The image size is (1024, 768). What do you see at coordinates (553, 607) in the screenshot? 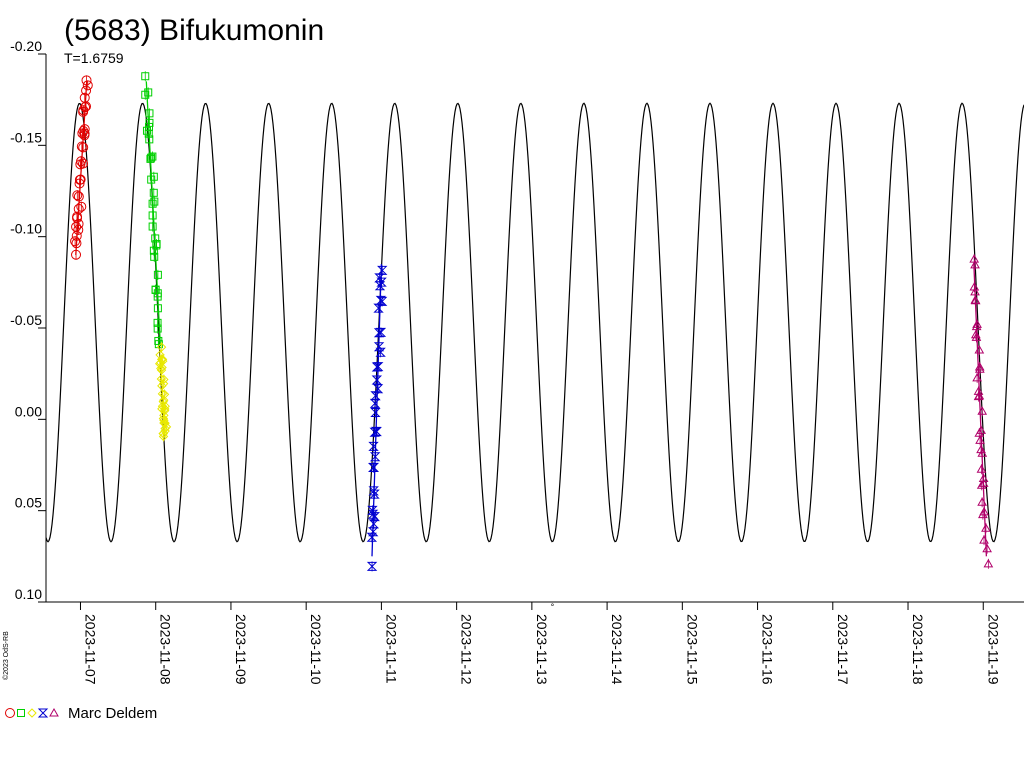
I see `degree-mark: °` at bounding box center [553, 607].